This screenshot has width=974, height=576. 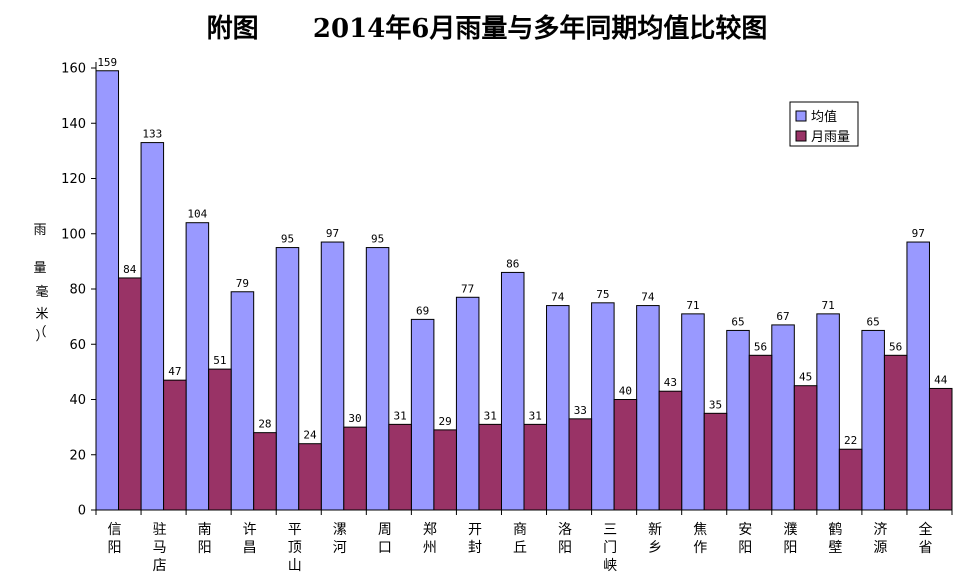 I want to click on category-label: 周口, so click(x=385, y=539).